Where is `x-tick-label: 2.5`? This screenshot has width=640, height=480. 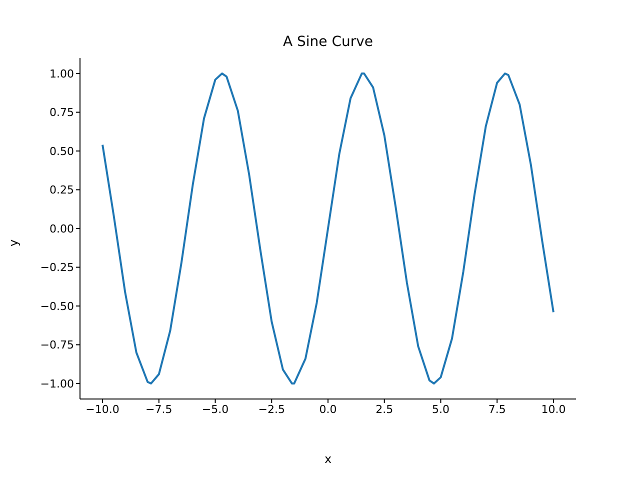
x-tick-label: 2.5 is located at coordinates (385, 409).